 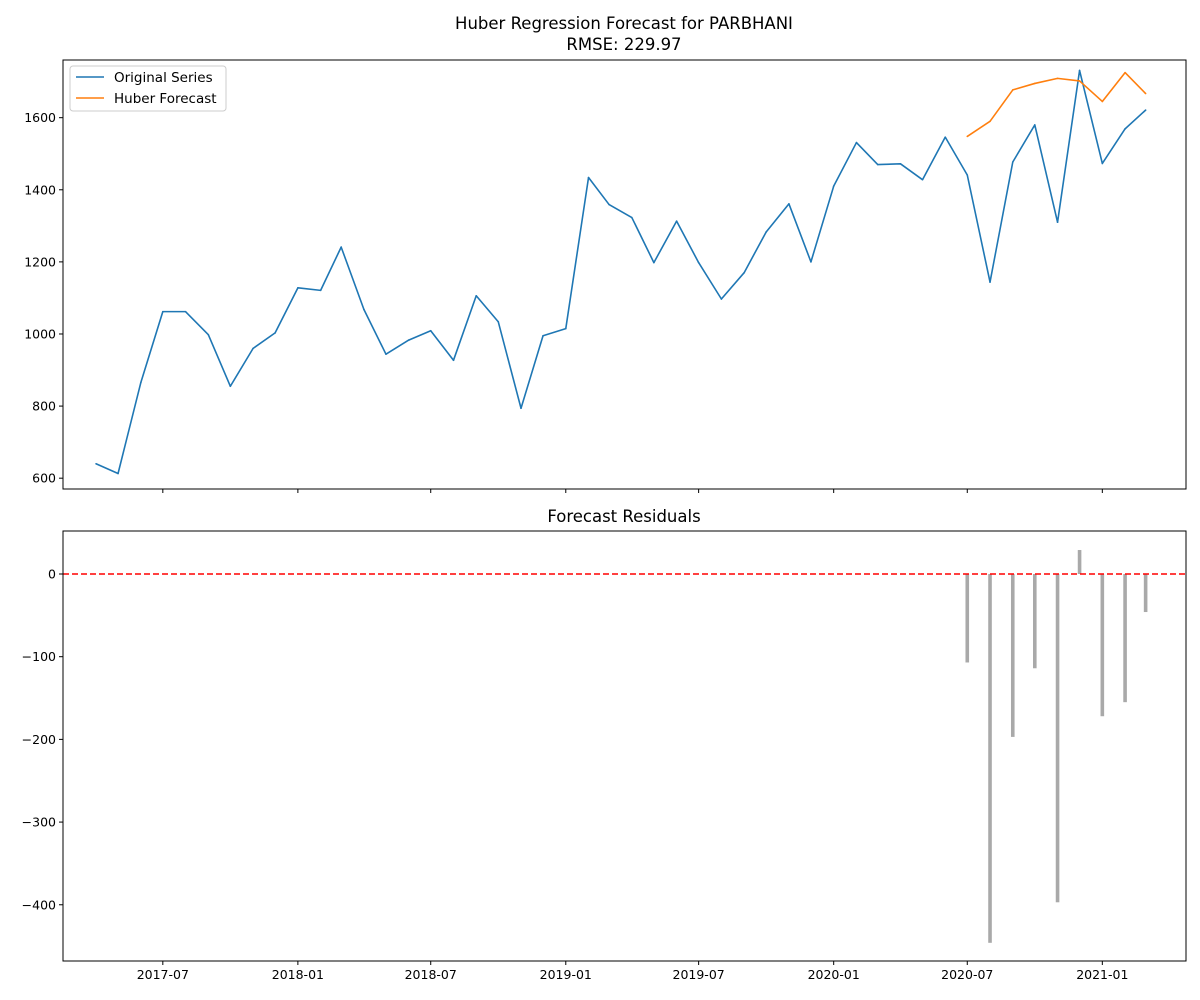 I want to click on residuals-y-axis: 0 −100 −200 −300 −400, so click(x=42, y=739).